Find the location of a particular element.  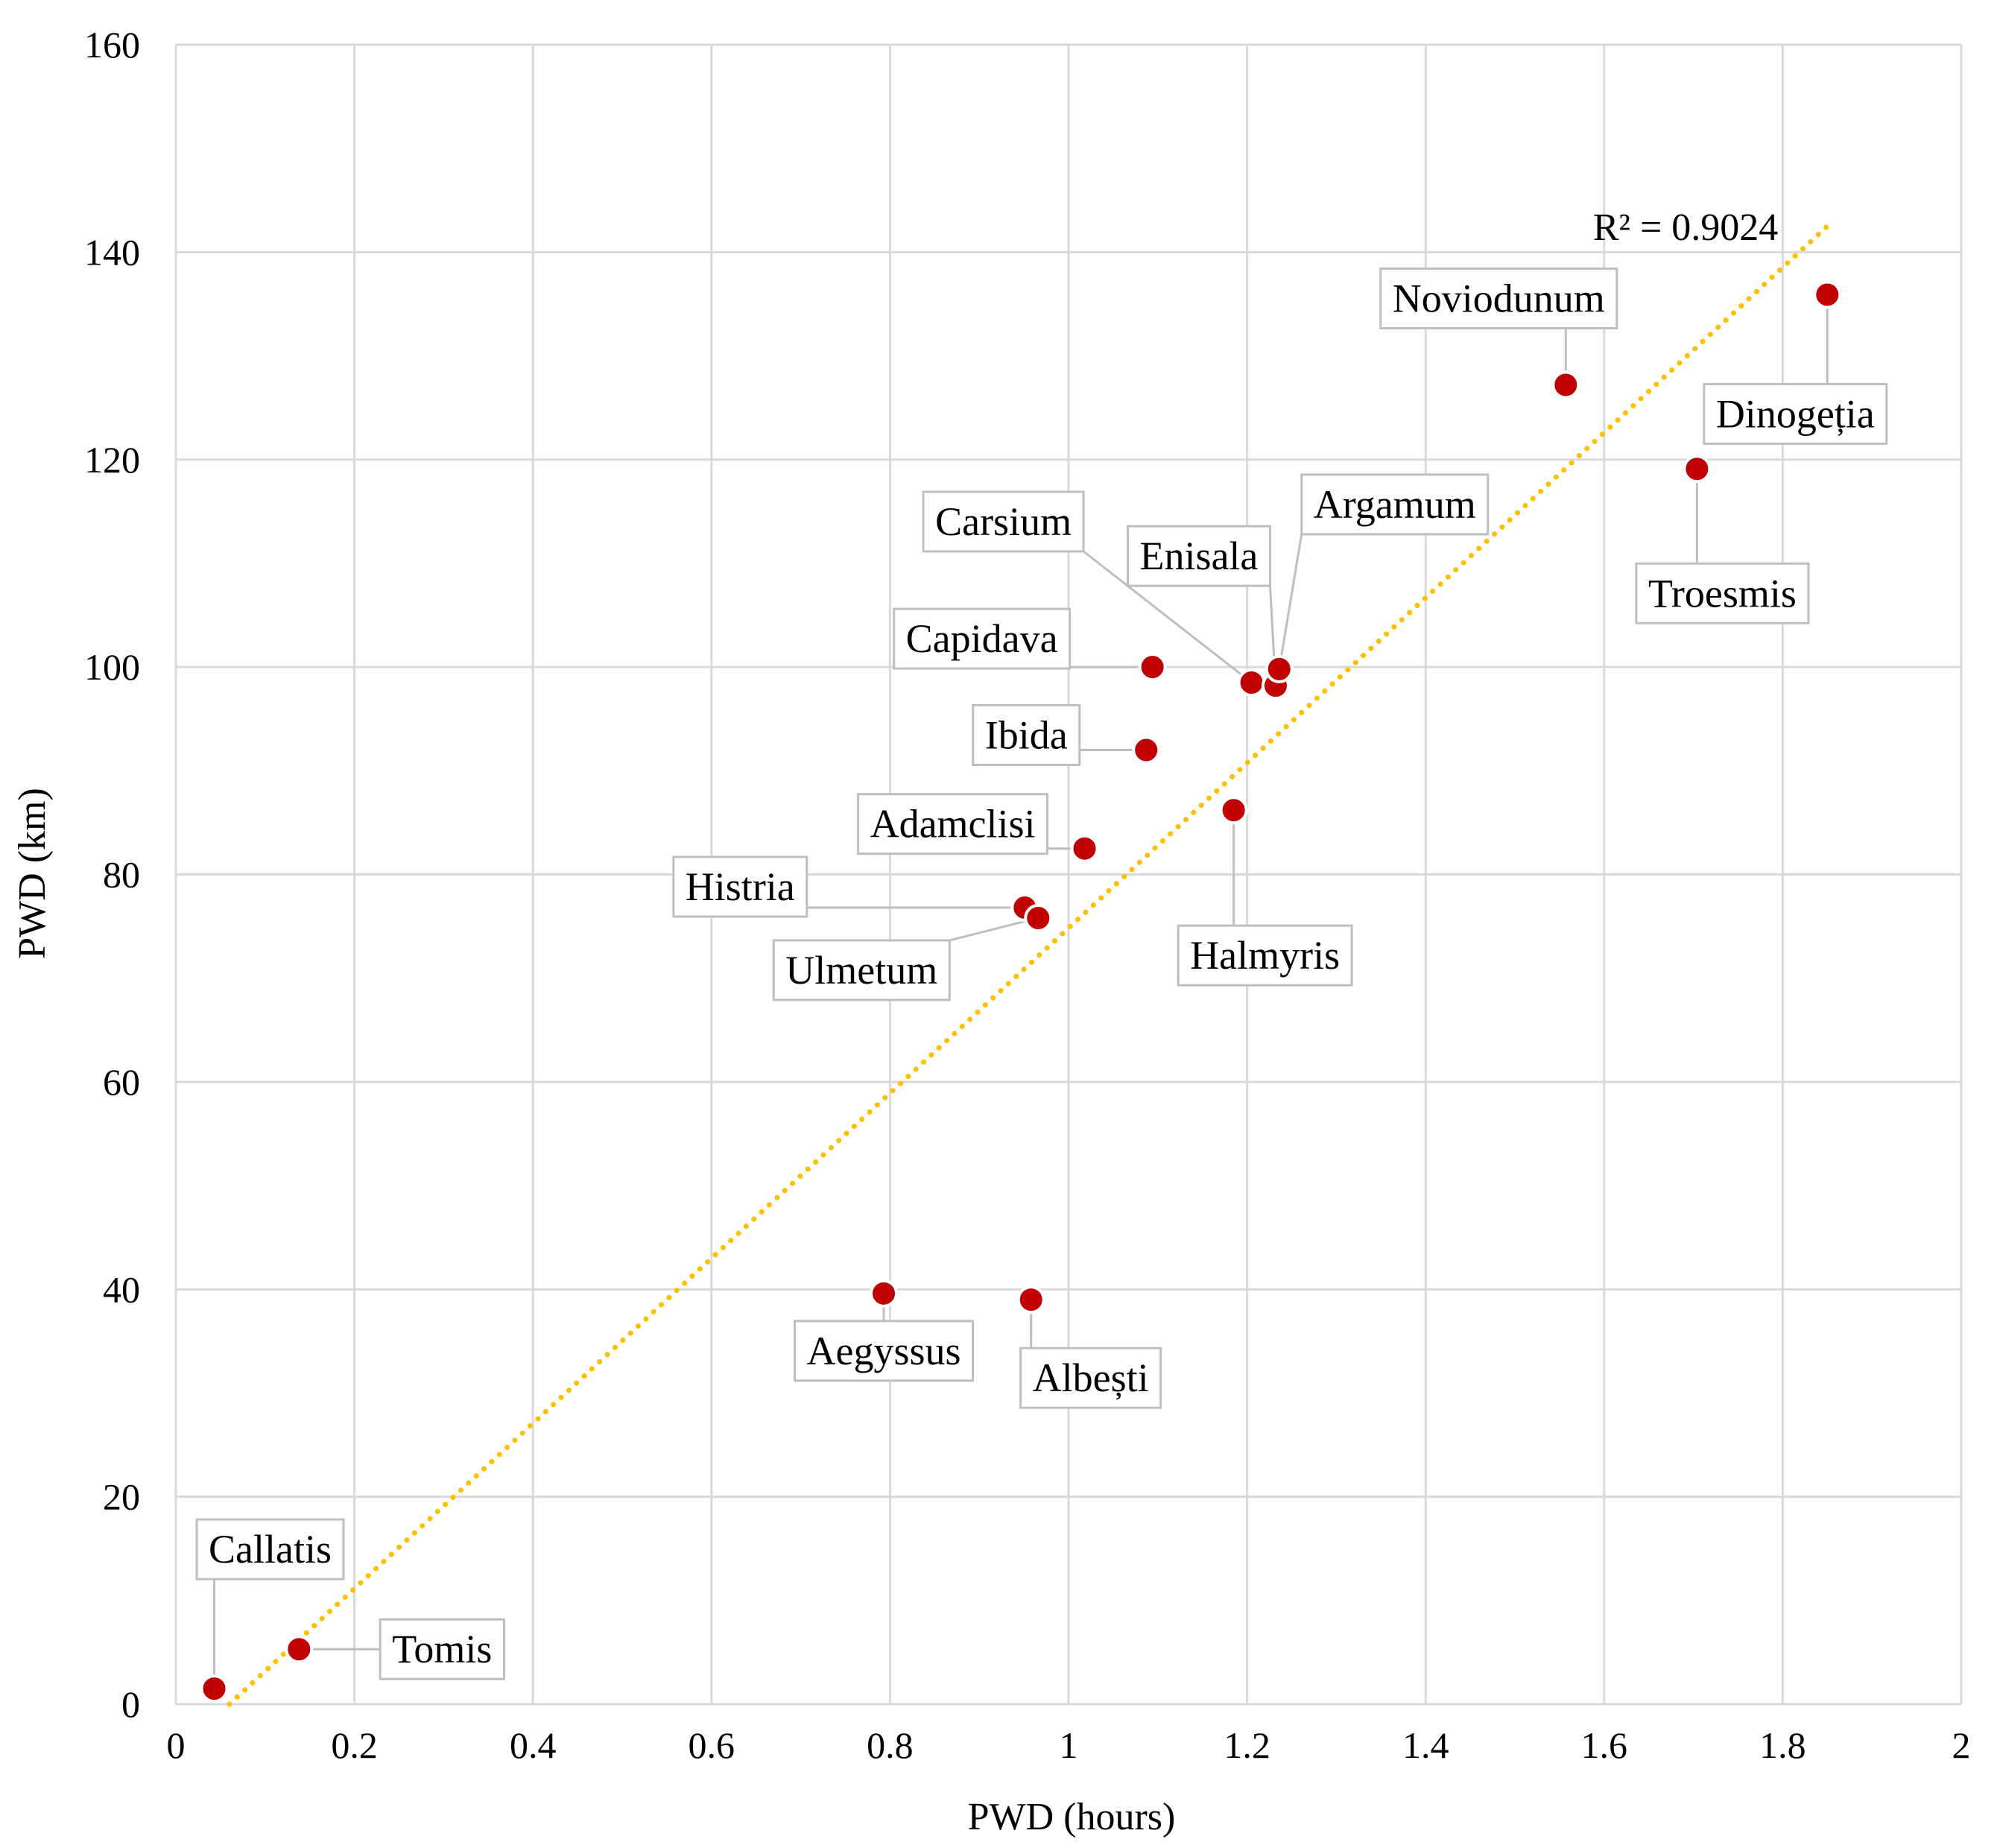

data-point-tomis is located at coordinates (299, 1649).